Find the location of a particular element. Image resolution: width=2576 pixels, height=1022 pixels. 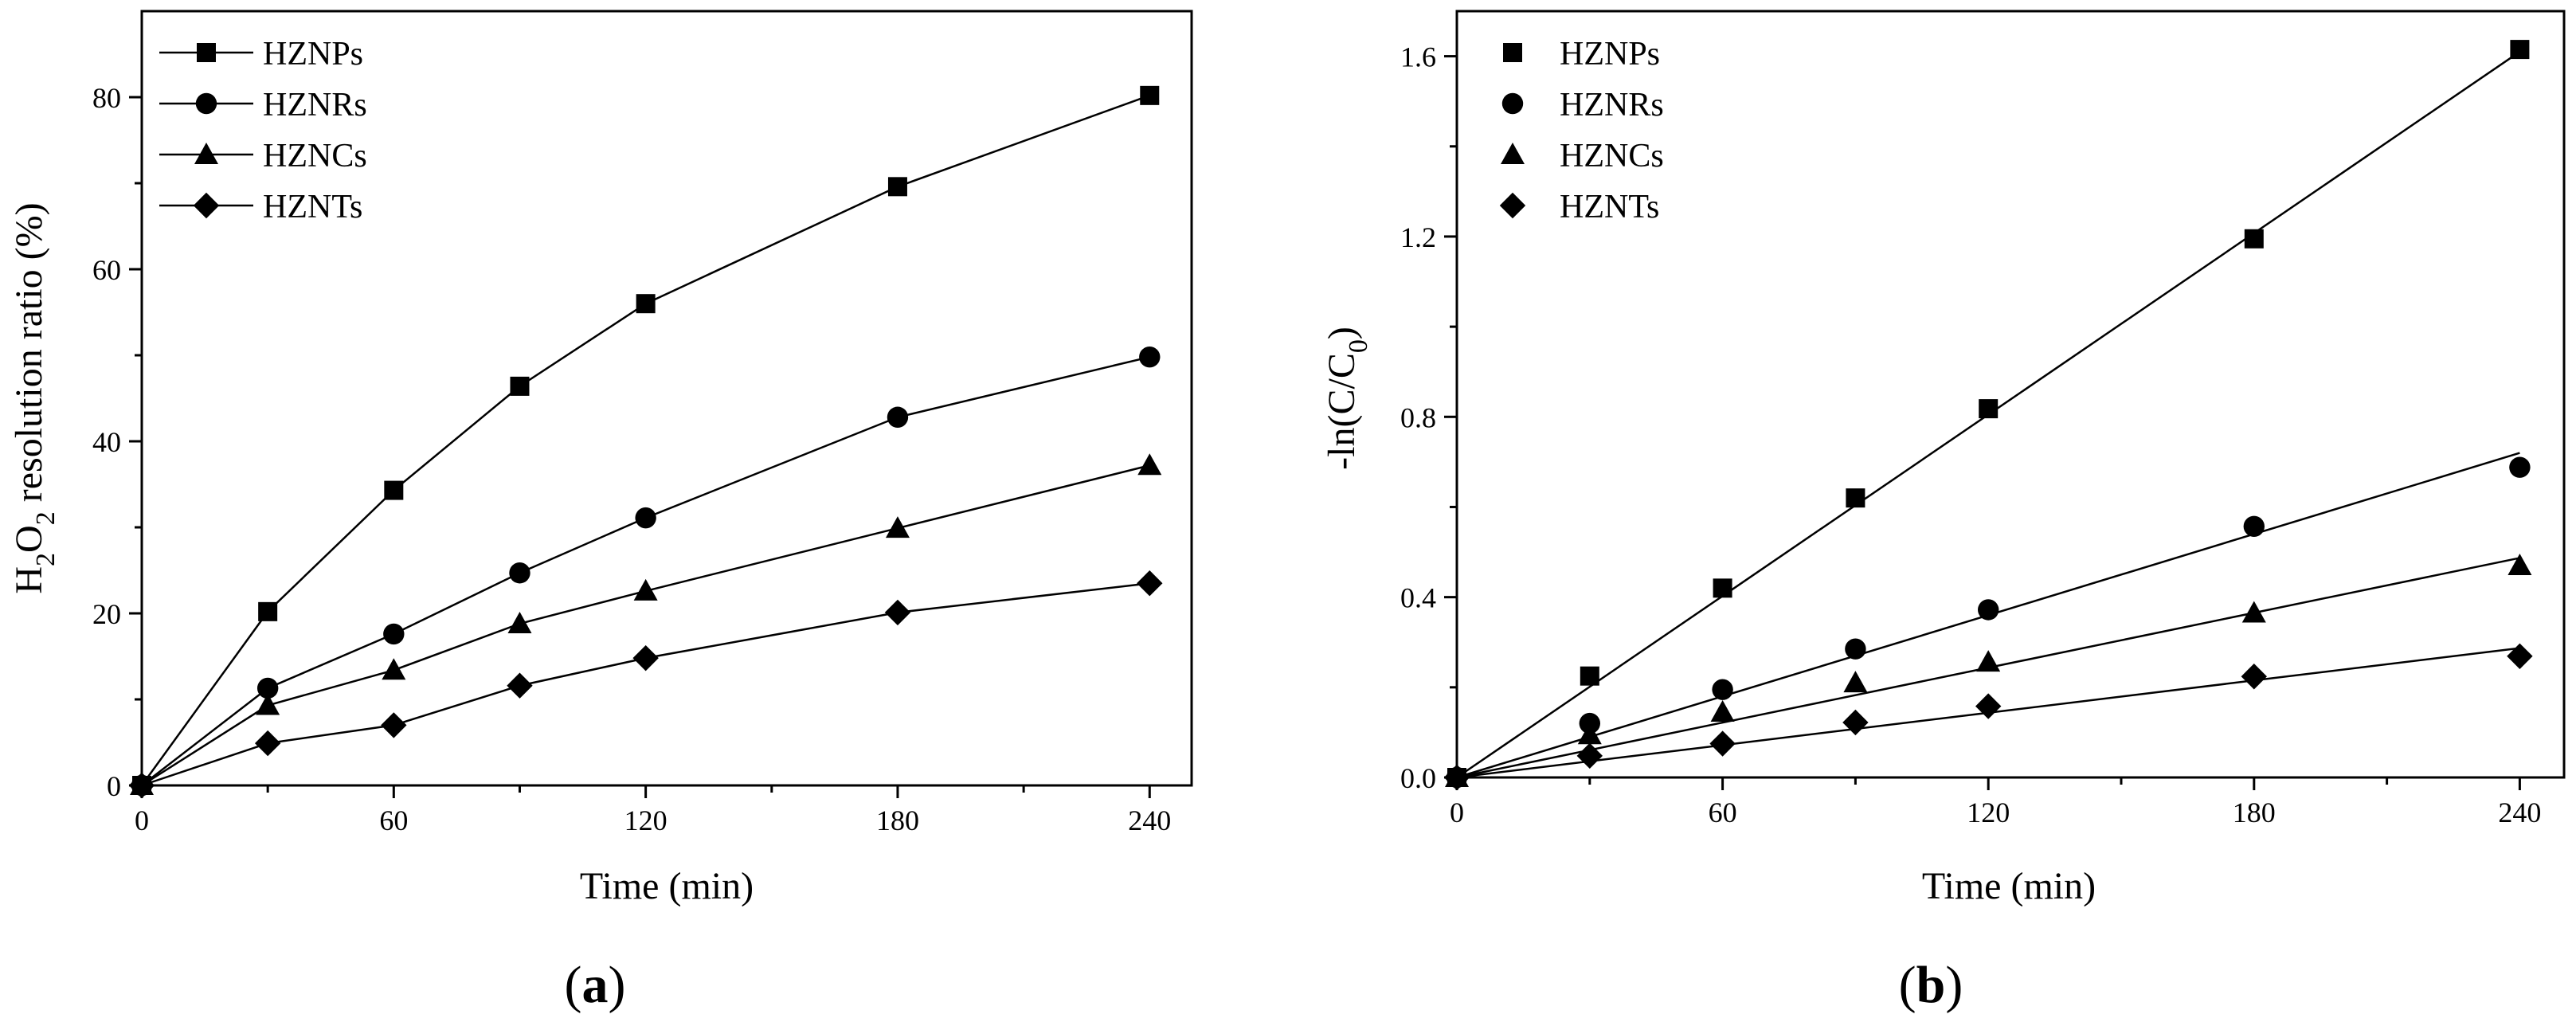

legend-a: HZNPs HZNRs HZNCs HZNTs is located at coordinates (263, 130).